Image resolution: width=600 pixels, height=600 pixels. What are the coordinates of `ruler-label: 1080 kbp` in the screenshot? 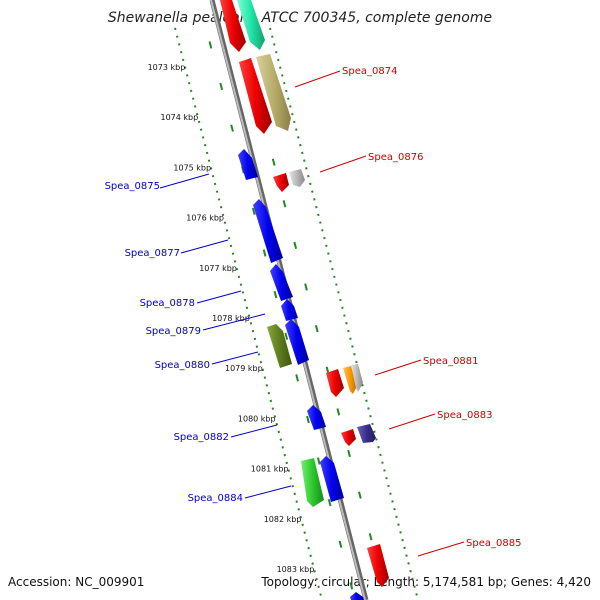 It's located at (257, 418).